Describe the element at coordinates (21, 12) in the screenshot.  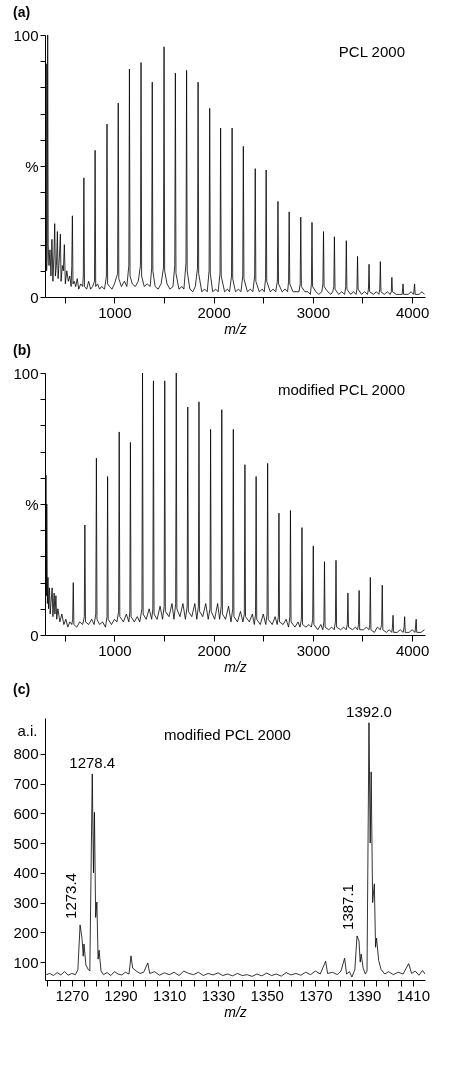
I see `chart-title: (a)` at that location.